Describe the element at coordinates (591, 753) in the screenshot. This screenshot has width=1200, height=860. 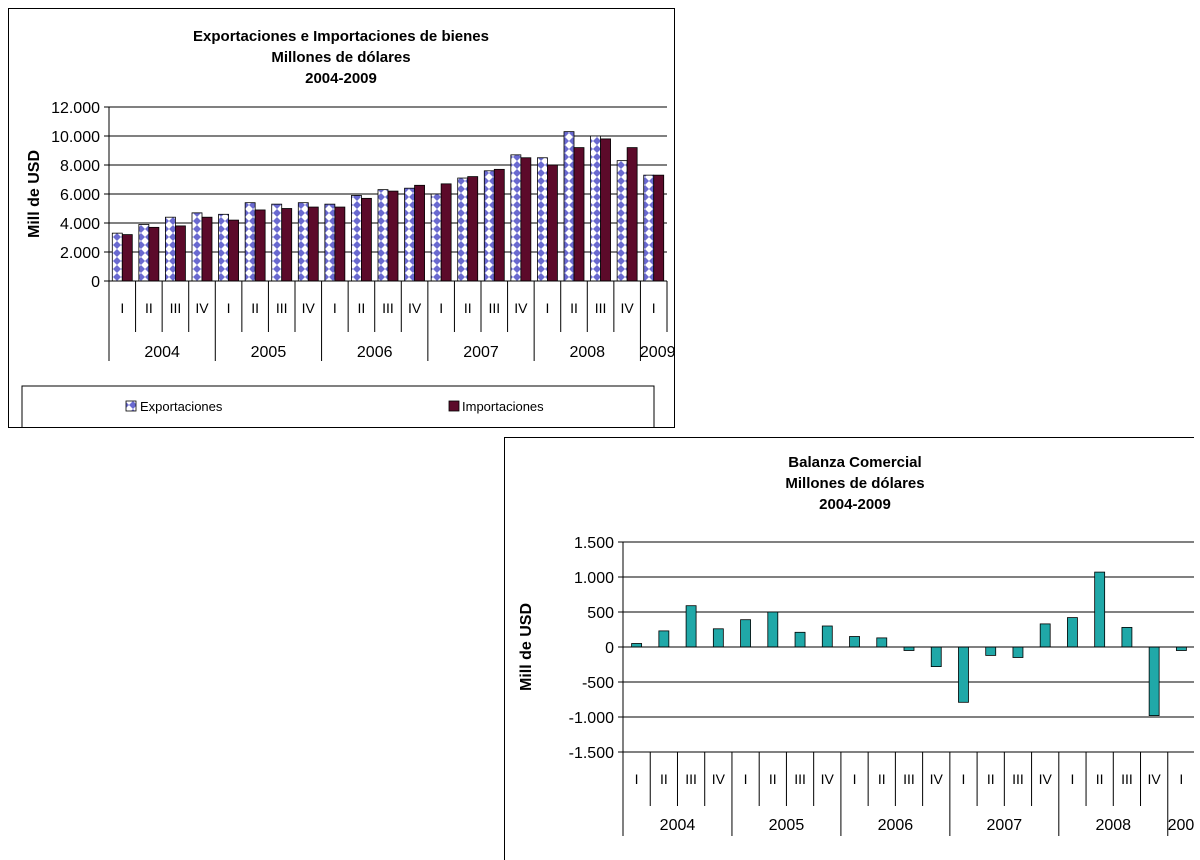
I see `y-tick-label: -1.500` at that location.